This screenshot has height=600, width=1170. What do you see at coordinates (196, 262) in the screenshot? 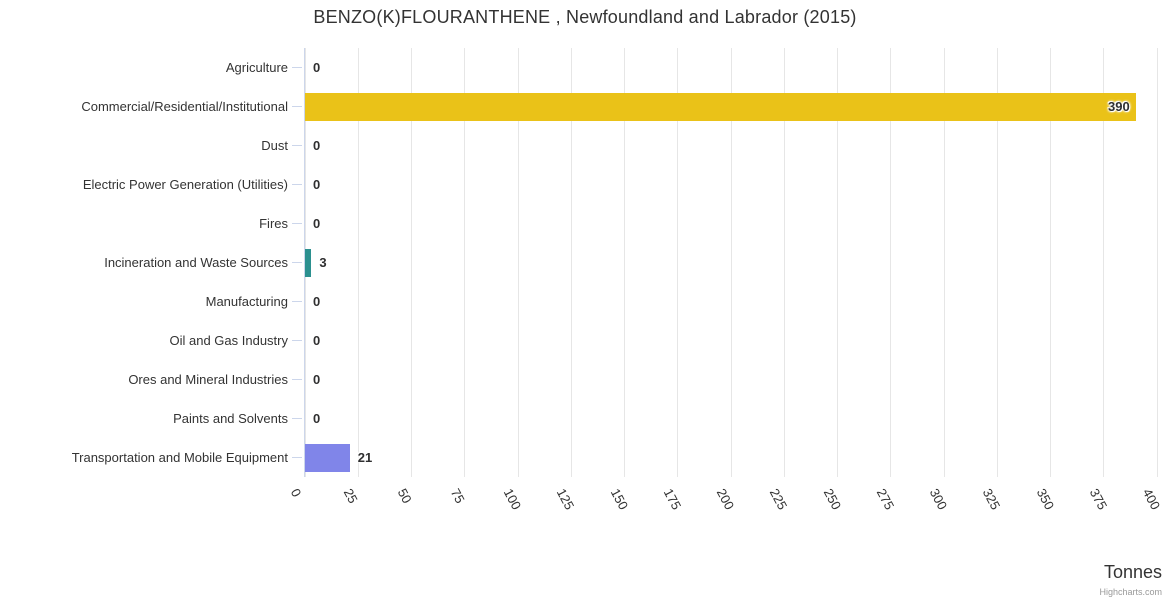
I see `category-label-incineration-and-waste-sources: Incineration and Waste Sources` at bounding box center [196, 262].